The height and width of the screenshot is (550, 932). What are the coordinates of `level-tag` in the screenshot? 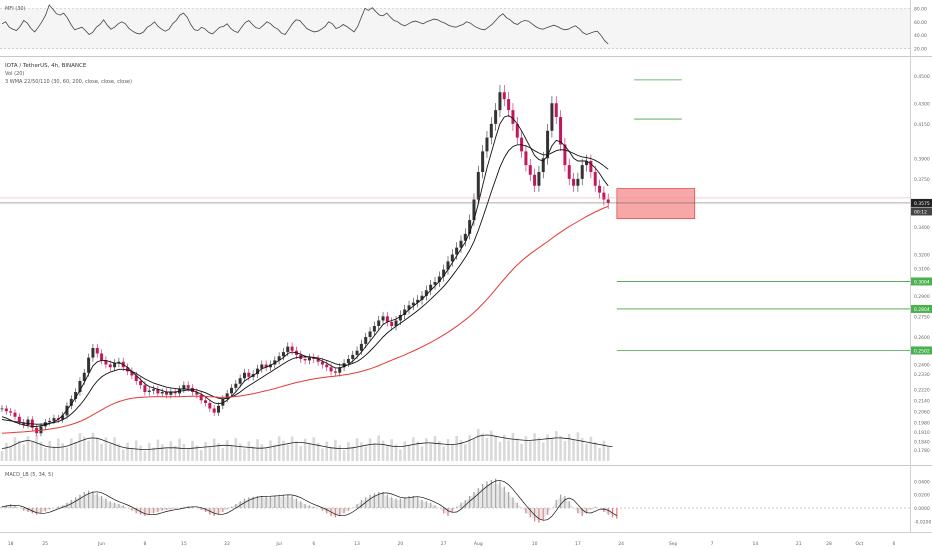 It's located at (921, 308).